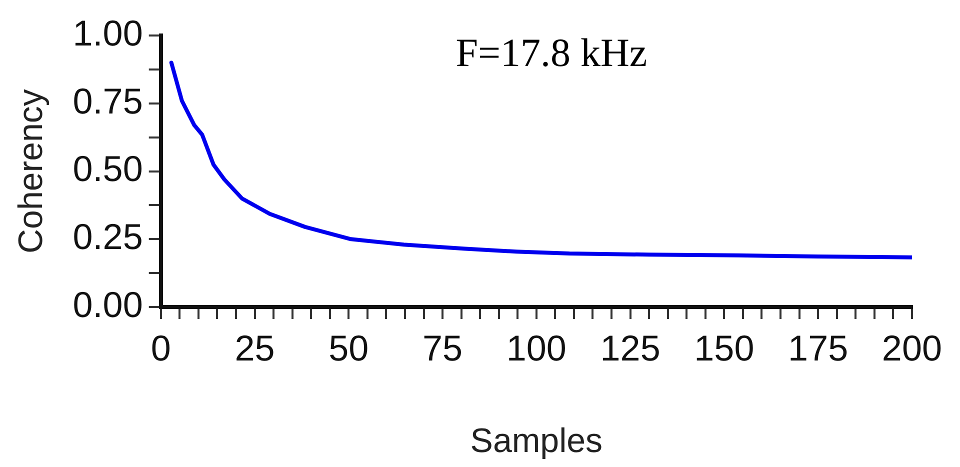 The height and width of the screenshot is (467, 960). Describe the element at coordinates (254, 348) in the screenshot. I see `x-tick-label: 25` at that location.